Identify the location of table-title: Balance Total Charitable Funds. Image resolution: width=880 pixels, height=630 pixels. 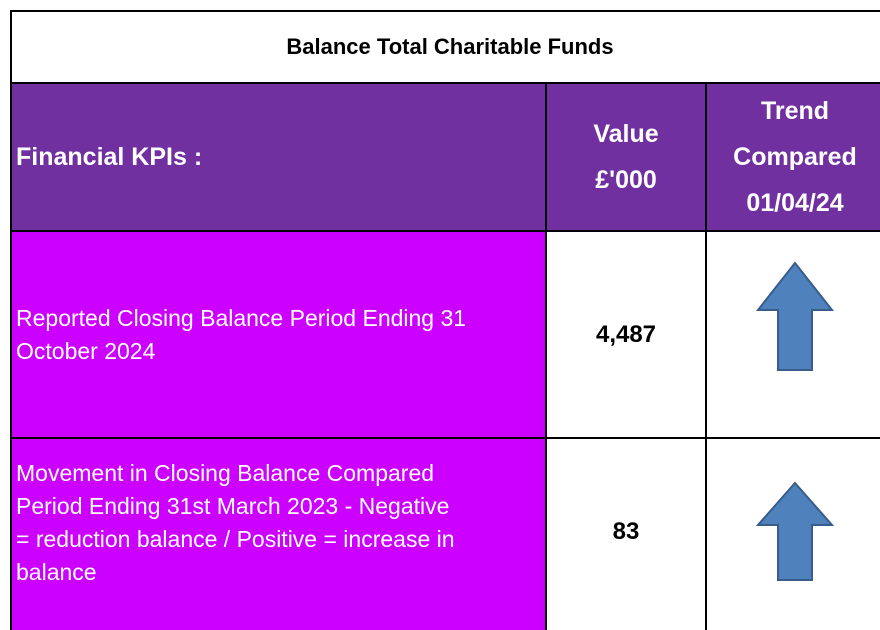
(445, 47).